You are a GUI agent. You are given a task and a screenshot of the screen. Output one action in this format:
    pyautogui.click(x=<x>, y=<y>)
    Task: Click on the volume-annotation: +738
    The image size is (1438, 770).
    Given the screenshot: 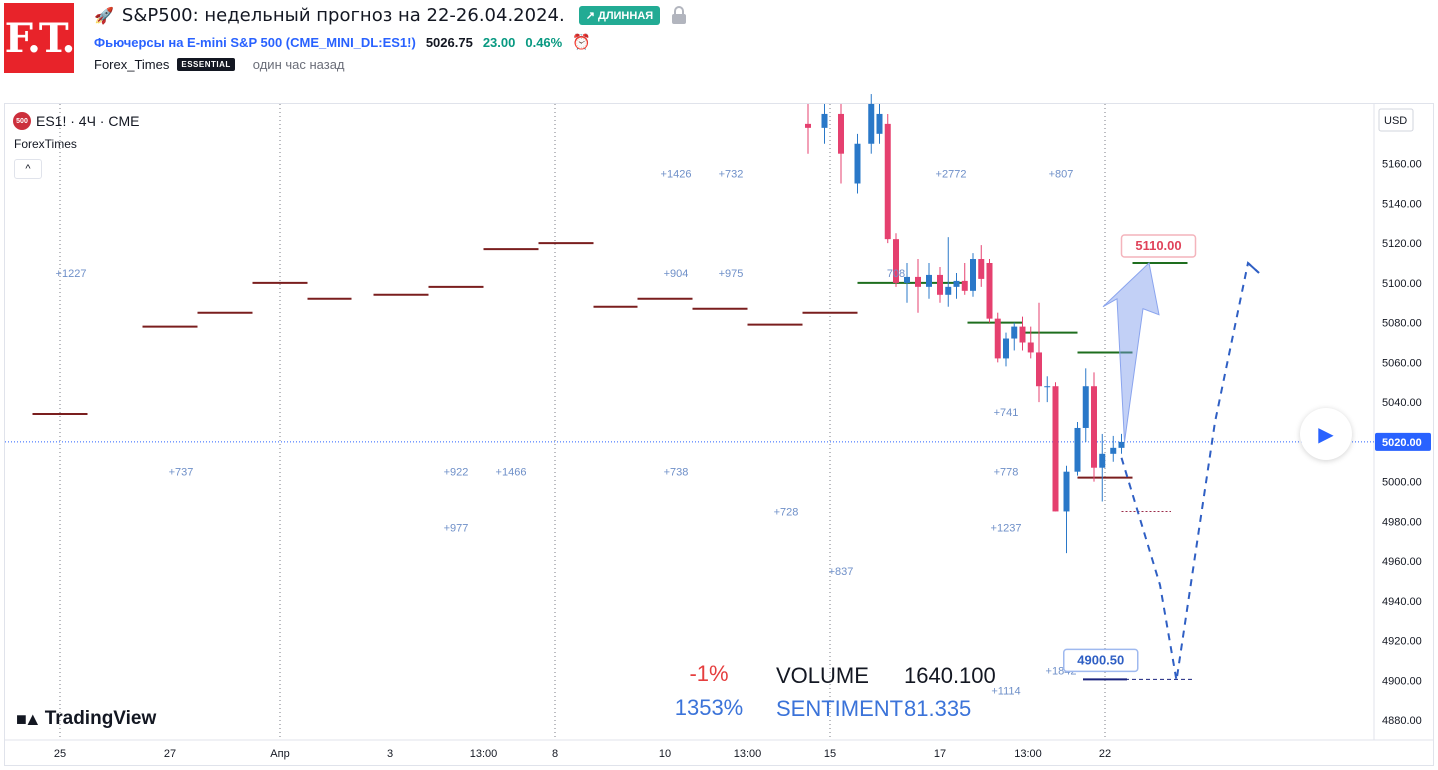 What is the action you would take?
    pyautogui.click(x=676, y=473)
    